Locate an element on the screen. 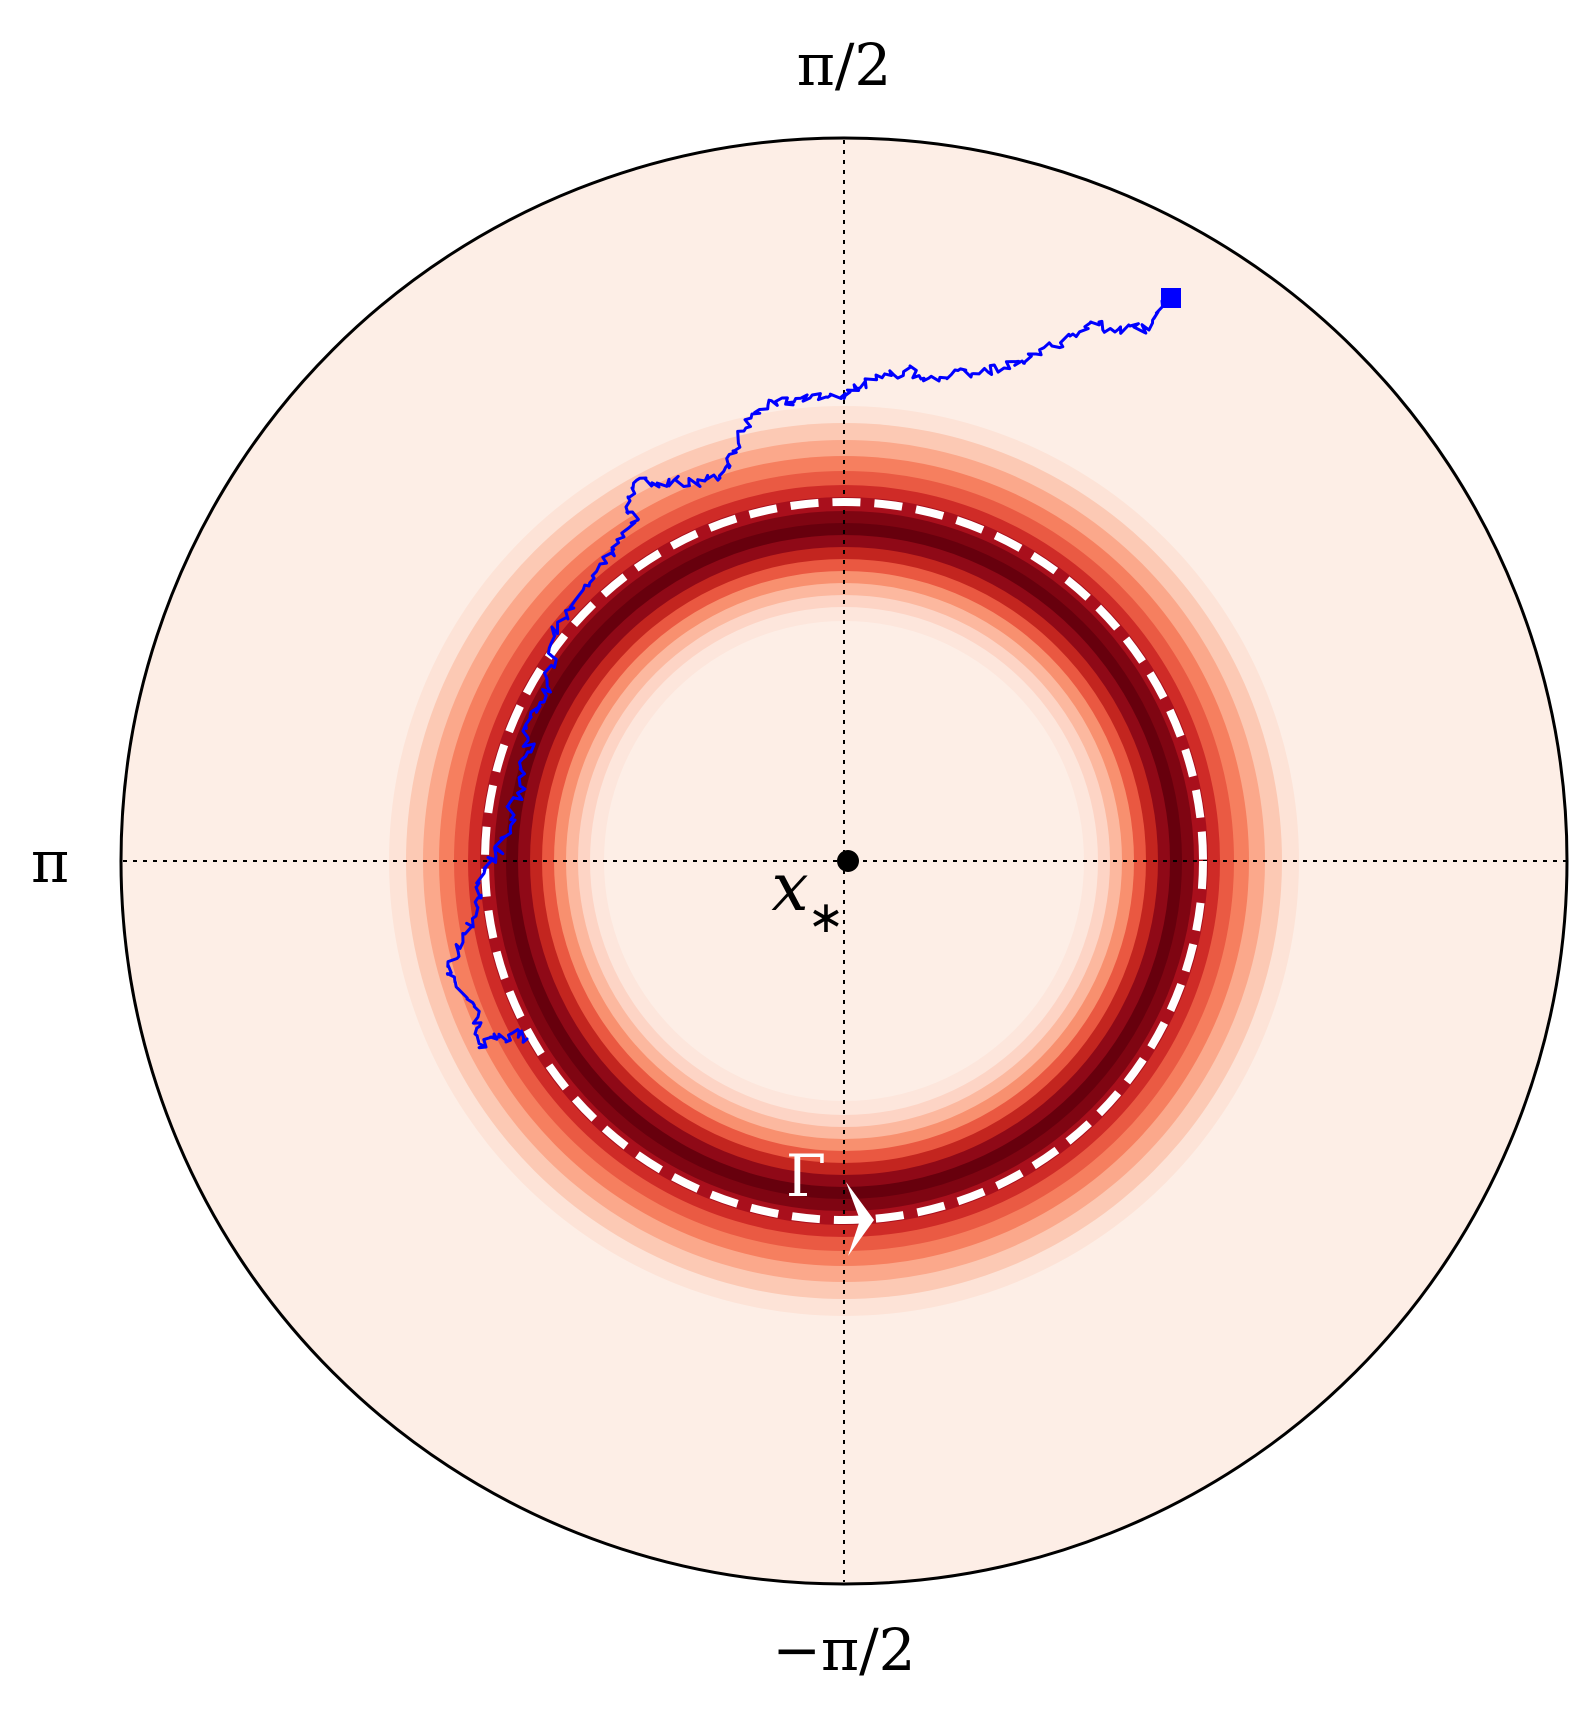  angle-label-pi: π is located at coordinates (50, 862).